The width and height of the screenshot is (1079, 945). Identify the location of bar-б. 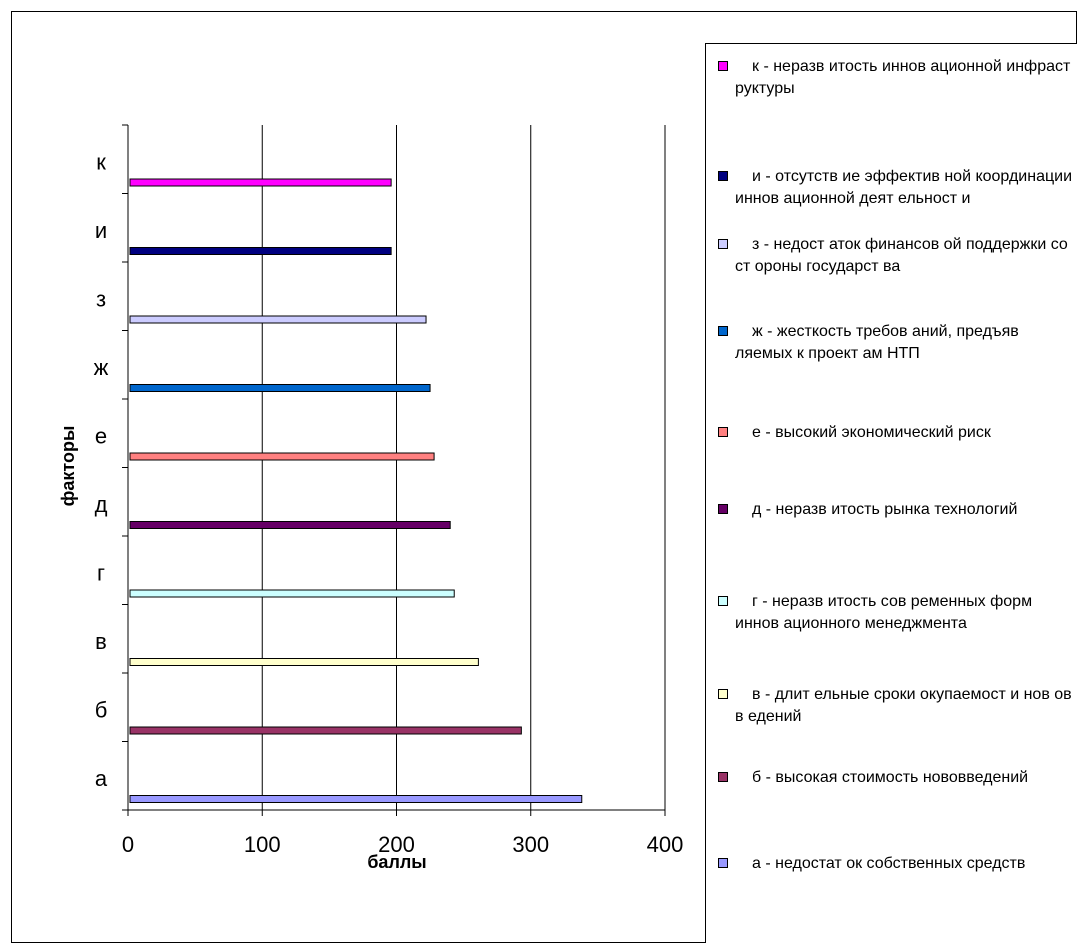
(325, 730).